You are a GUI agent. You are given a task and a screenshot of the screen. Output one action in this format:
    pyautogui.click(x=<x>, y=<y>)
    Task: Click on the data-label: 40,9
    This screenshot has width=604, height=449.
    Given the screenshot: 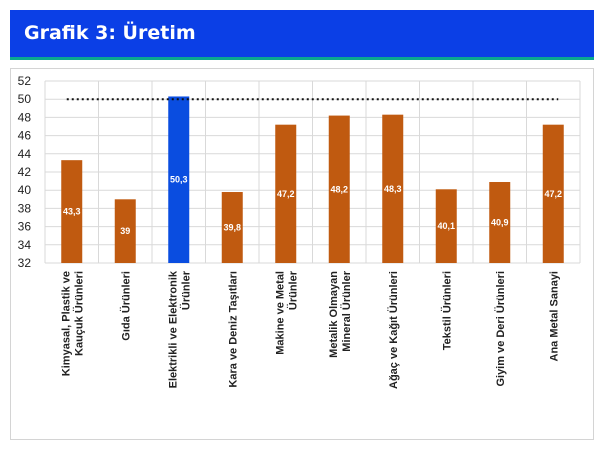 What is the action you would take?
    pyautogui.click(x=500, y=223)
    